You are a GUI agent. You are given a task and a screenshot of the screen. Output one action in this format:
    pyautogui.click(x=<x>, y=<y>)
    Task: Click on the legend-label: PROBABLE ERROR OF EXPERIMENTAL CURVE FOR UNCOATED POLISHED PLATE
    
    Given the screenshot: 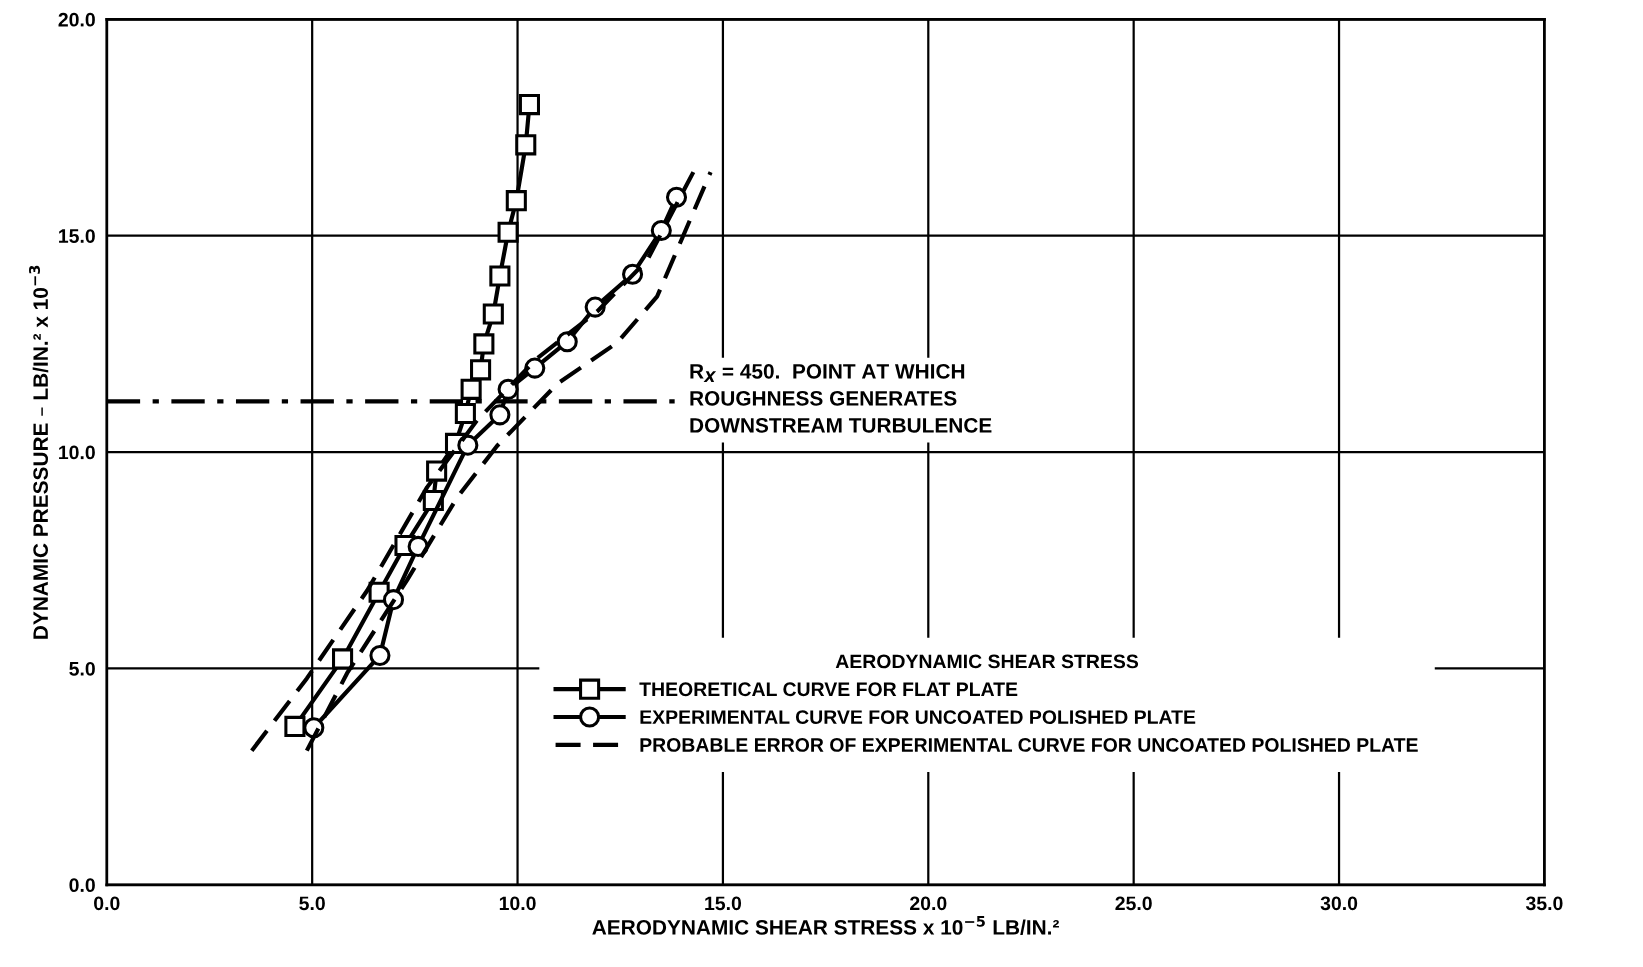 What is the action you would take?
    pyautogui.click(x=1029, y=745)
    